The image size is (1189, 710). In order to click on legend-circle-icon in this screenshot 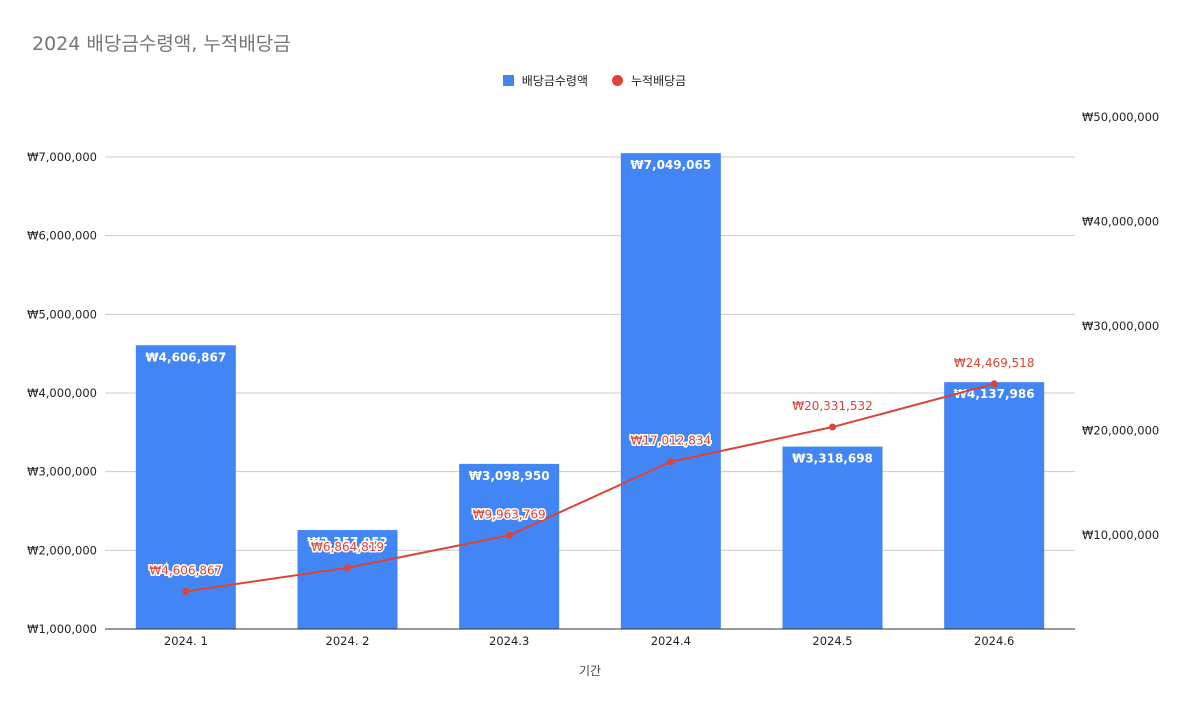, I will do `click(618, 80)`.